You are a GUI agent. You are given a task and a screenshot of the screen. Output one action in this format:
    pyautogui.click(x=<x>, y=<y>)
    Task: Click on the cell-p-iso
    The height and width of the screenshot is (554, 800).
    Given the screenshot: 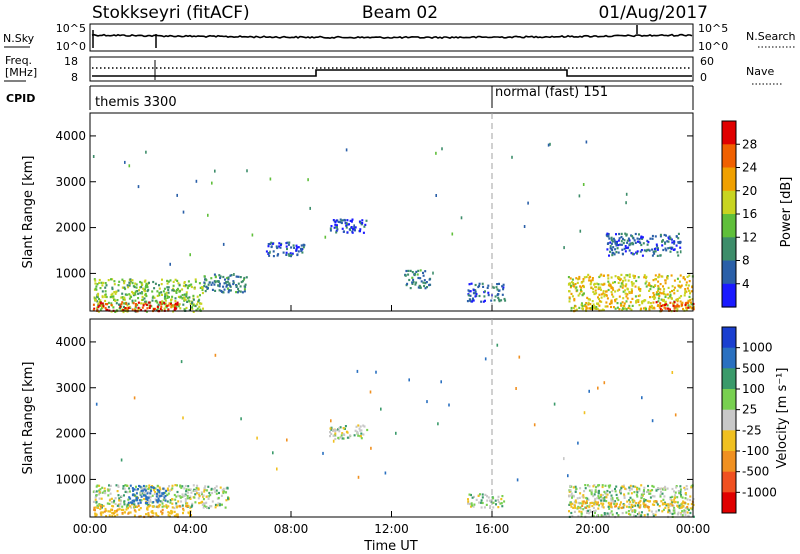 What is the action you would take?
    pyautogui.click(x=170, y=264)
    